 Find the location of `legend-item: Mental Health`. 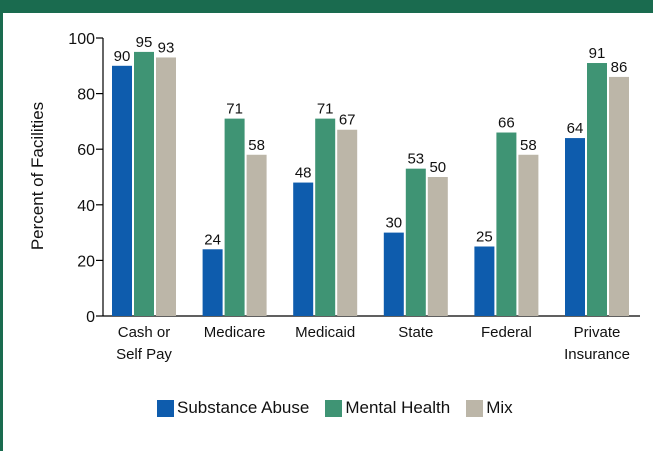

legend-item: Mental Health is located at coordinates (387, 408).